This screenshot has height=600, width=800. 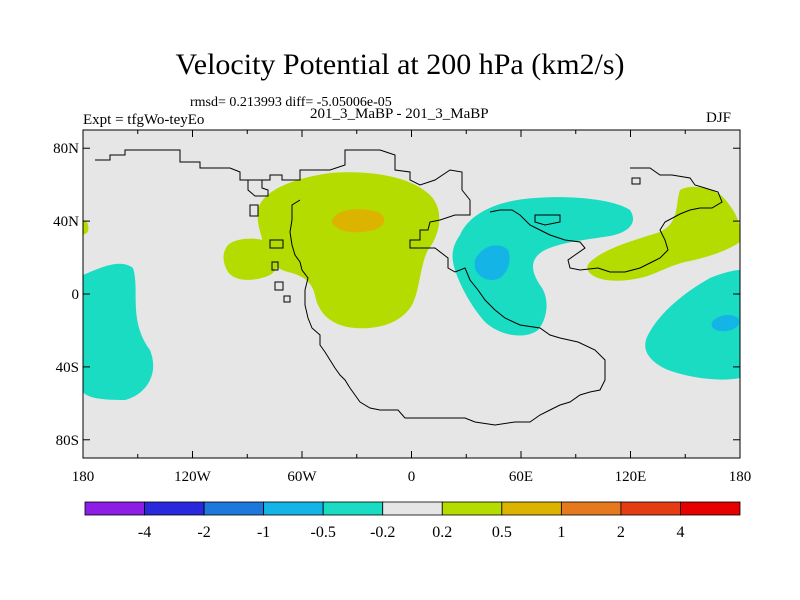 What do you see at coordinates (144, 120) in the screenshot?
I see `experiment-label: Expt = tfgWo-teyEo` at bounding box center [144, 120].